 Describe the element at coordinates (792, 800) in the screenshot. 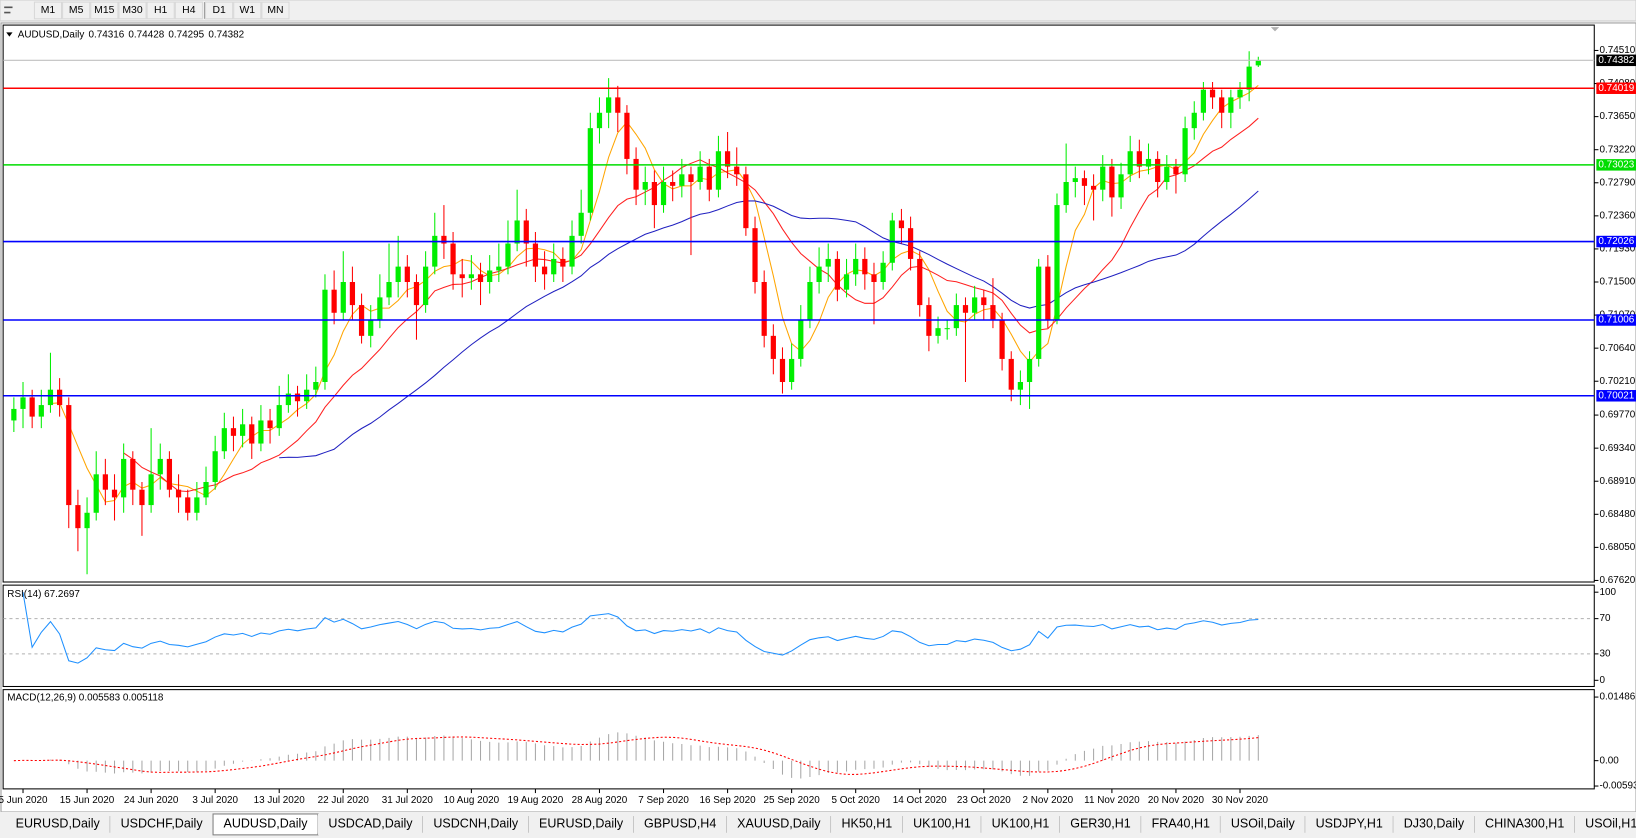

I see `date-label: 25 Sep 2020` at that location.